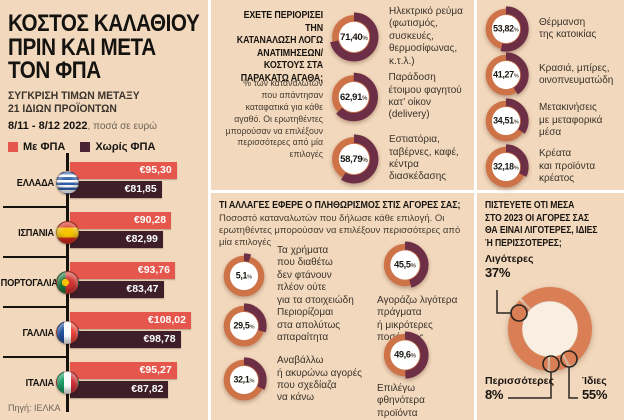 The height and width of the screenshot is (420, 624). Describe the element at coordinates (125, 147) in the screenshot. I see `legend-without-vat-label: Χωρίς ΦΠΑ` at that location.